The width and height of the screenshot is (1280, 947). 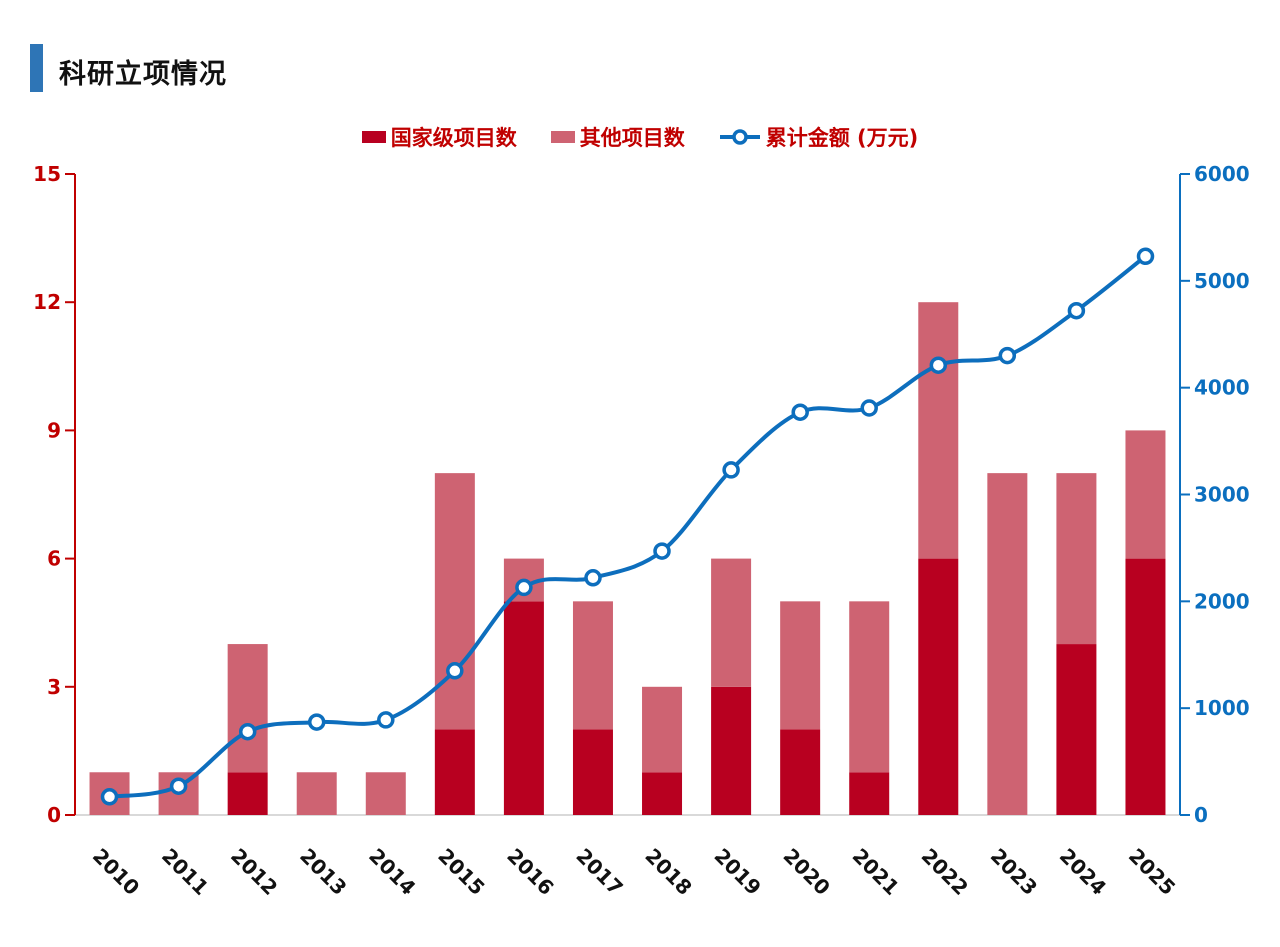 What do you see at coordinates (143, 74) in the screenshot?
I see `page-title: 科研立项情况` at bounding box center [143, 74].